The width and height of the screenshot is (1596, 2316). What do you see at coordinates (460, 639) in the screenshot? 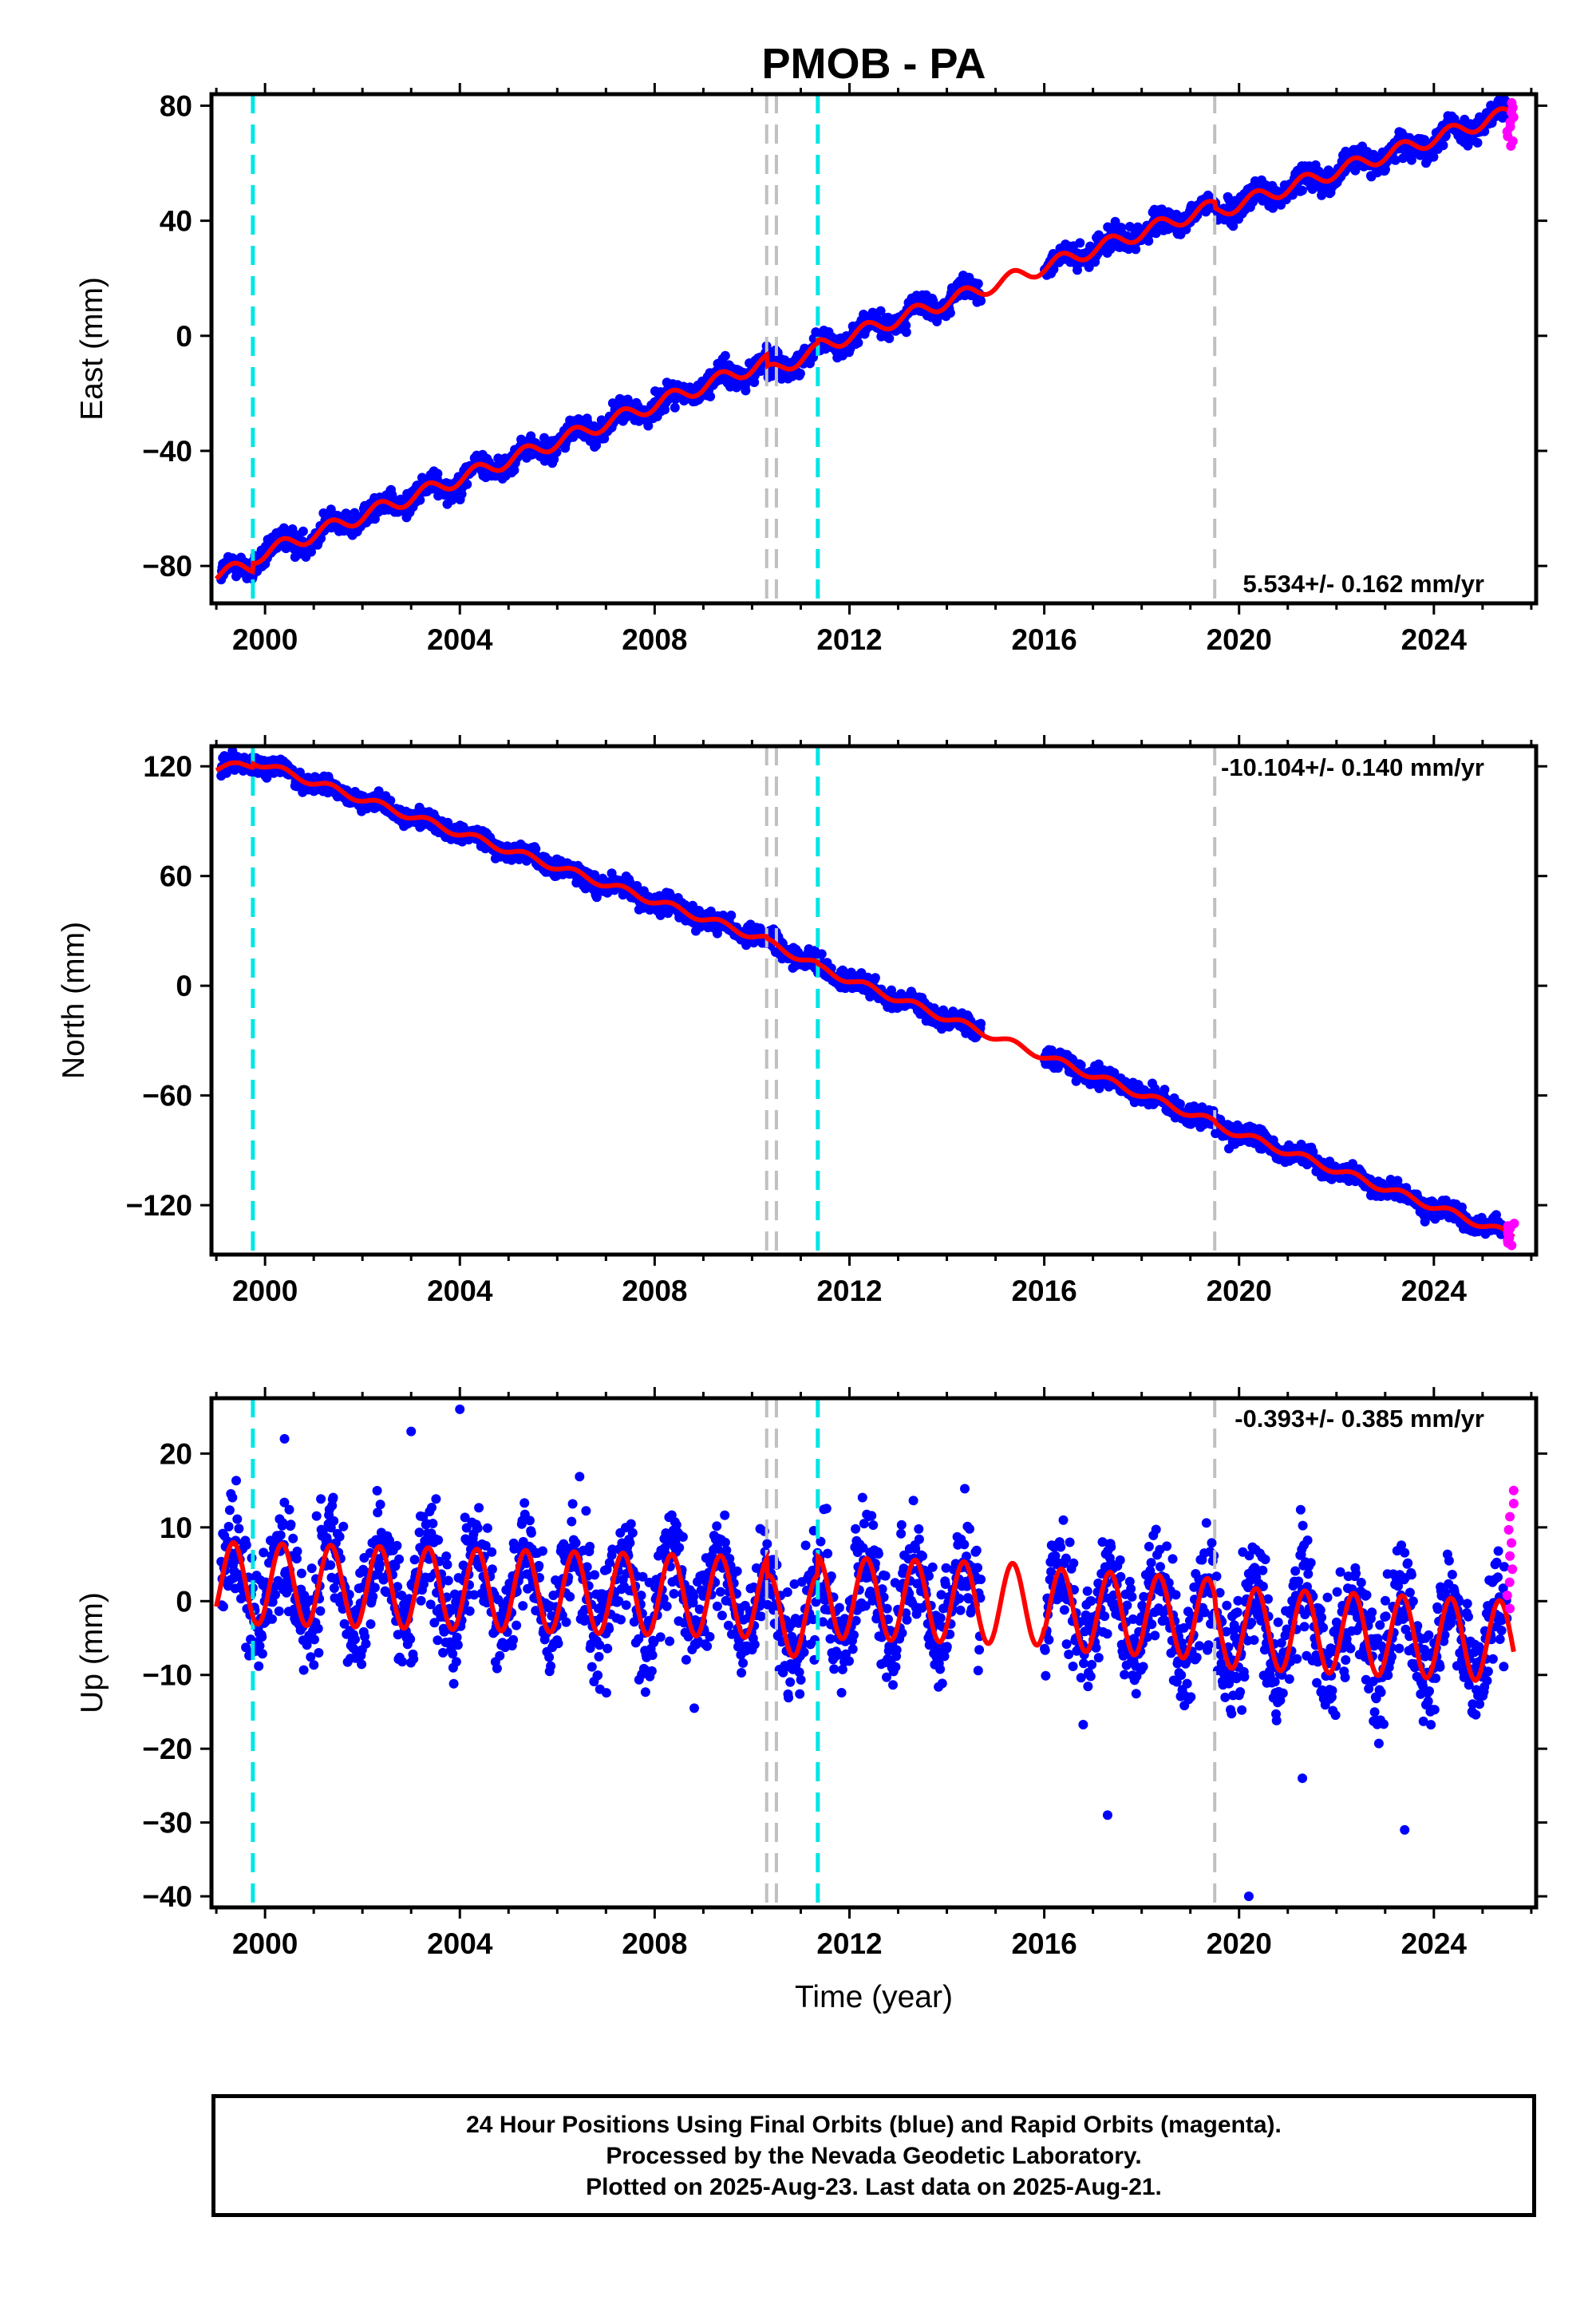
I see `x-tick-label: 2004` at bounding box center [460, 639].